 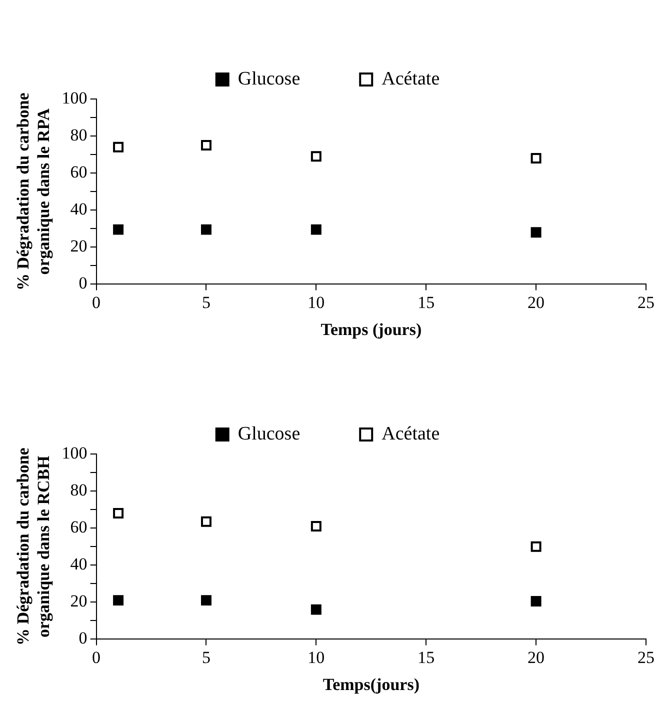 What do you see at coordinates (33, 191) in the screenshot?
I see `y-axis-title: % Dégradation du carbone organique dans le RPA` at bounding box center [33, 191].